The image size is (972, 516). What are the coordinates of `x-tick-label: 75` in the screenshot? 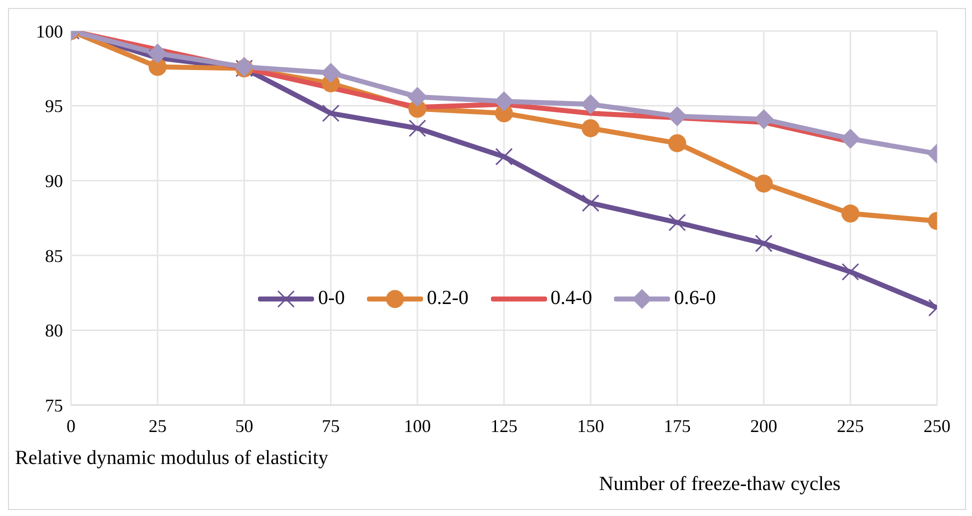 It's located at (331, 426).